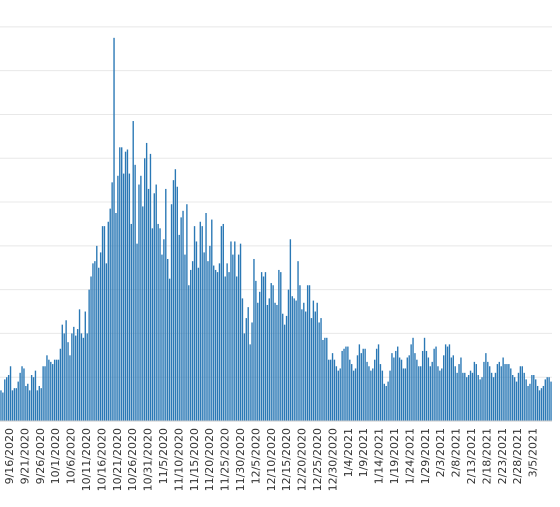 This screenshot has width=560, height=507. Describe the element at coordinates (317, 459) in the screenshot. I see `x-tick-label: 12/25/2020` at that location.